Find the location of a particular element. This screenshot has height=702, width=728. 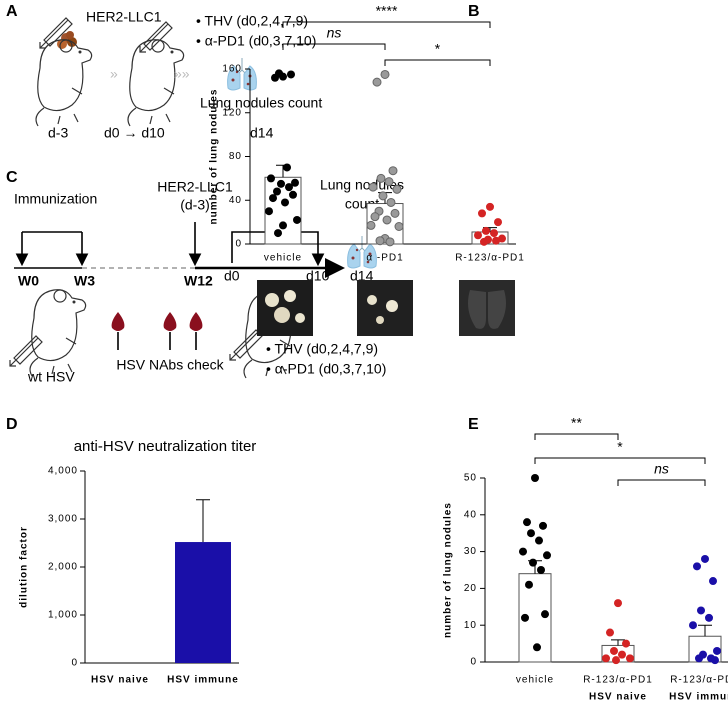

readout: Lung nodules count is located at coordinates (261, 103).